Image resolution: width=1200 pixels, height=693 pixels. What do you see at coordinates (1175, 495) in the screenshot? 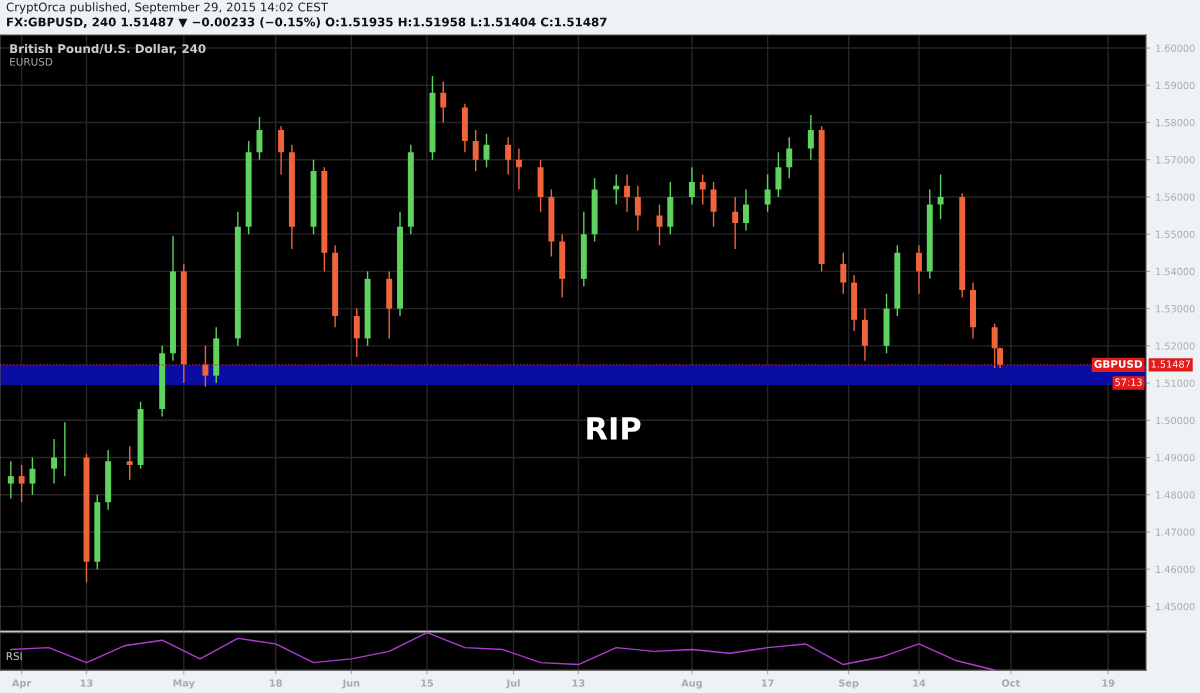
I see `y-tick-label: 1.48000` at bounding box center [1175, 495].